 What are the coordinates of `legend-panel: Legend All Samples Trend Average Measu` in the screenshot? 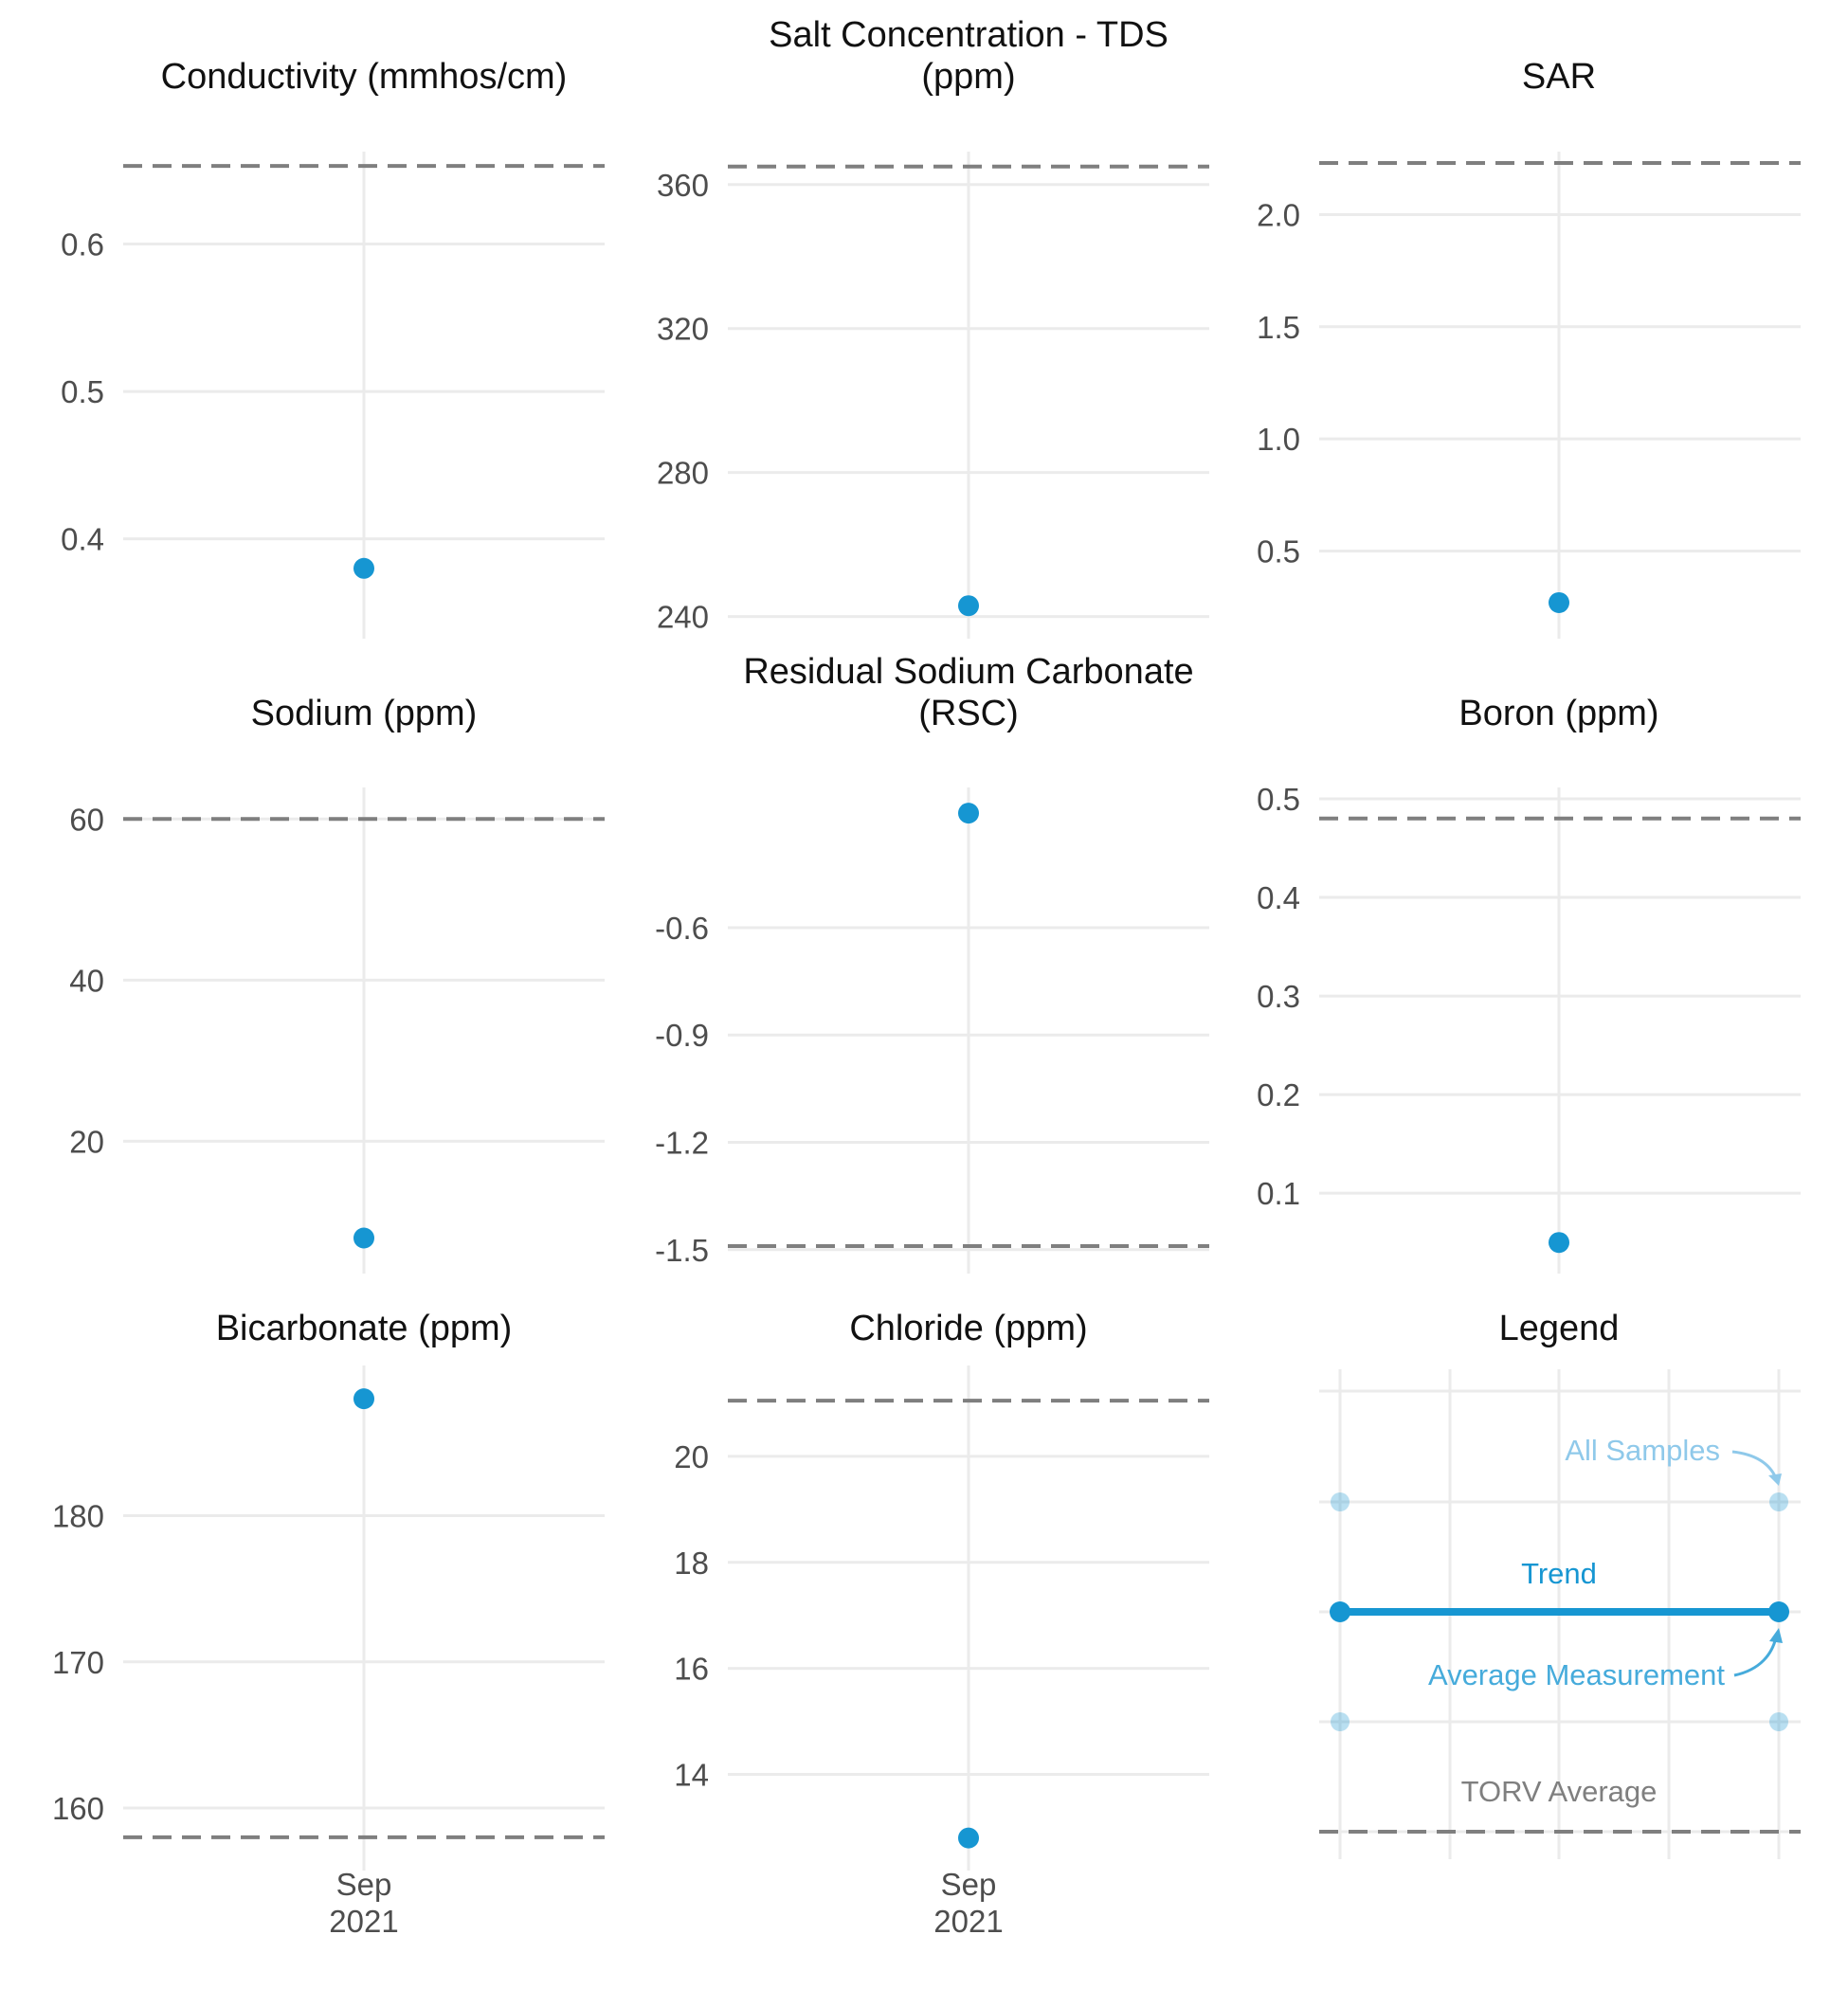 It's located at (1560, 1584).